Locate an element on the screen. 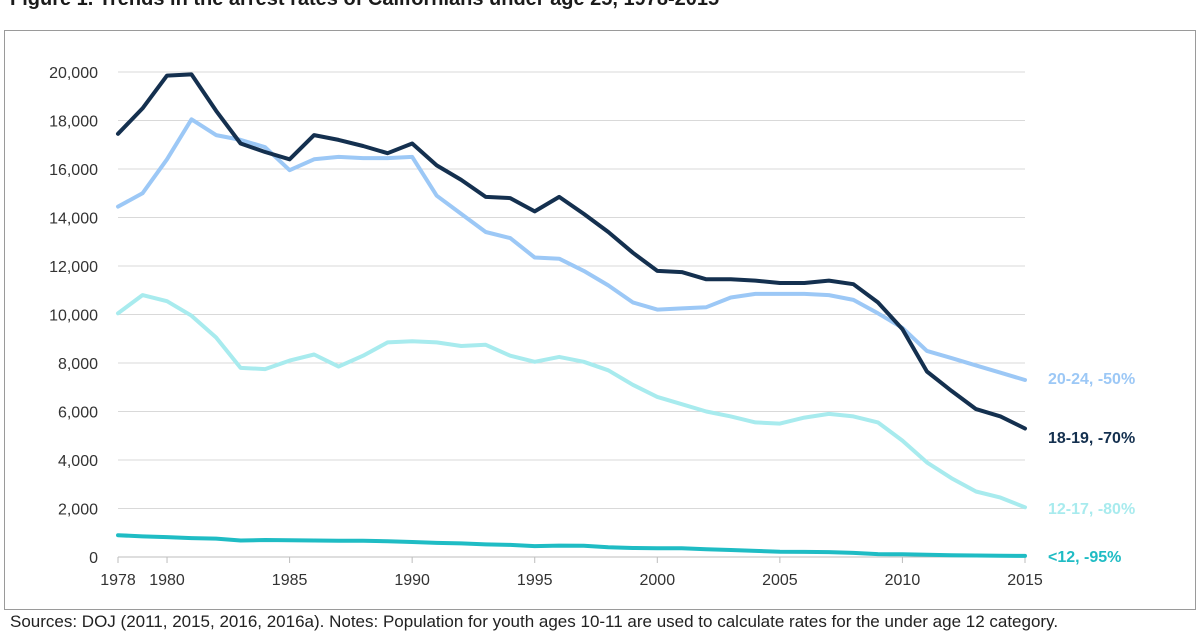 This screenshot has width=1200, height=632. series-line-s12 is located at coordinates (571, 545).